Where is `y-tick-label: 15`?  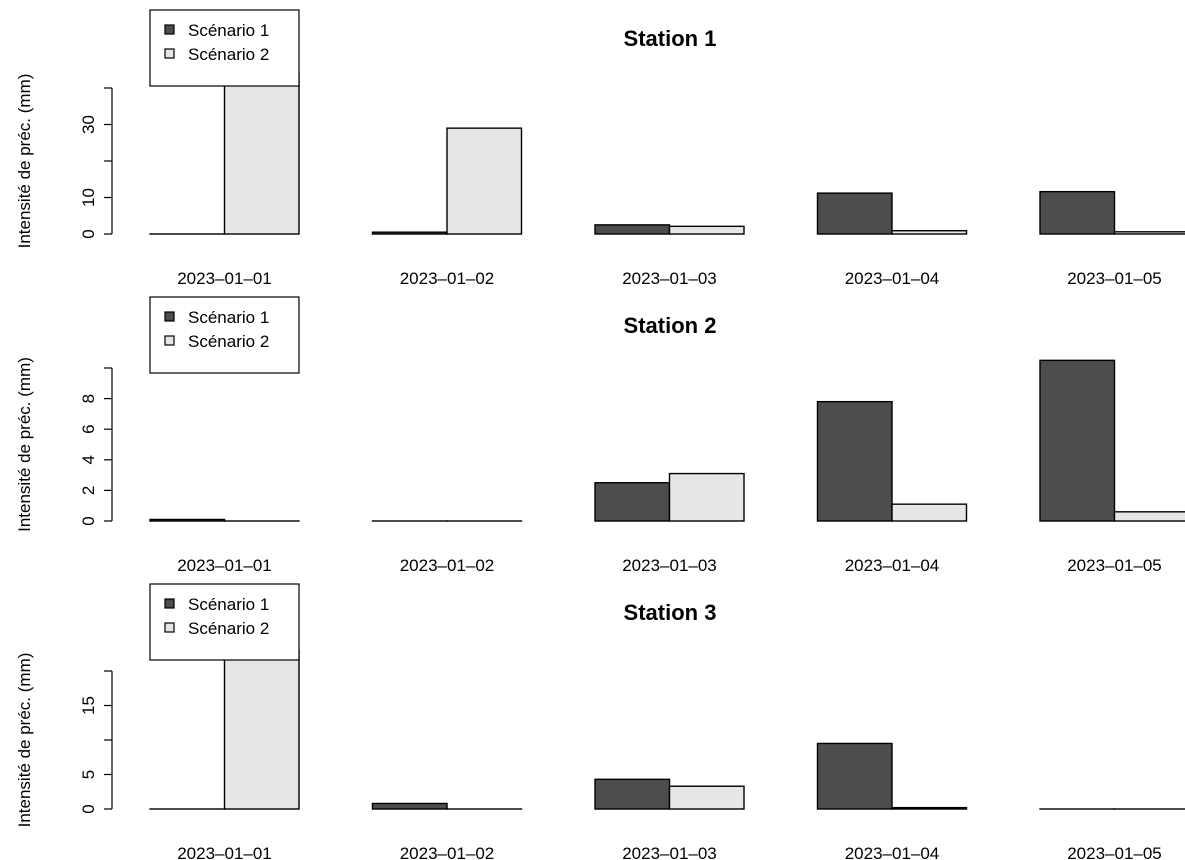
y-tick-label: 15 is located at coordinates (88, 705).